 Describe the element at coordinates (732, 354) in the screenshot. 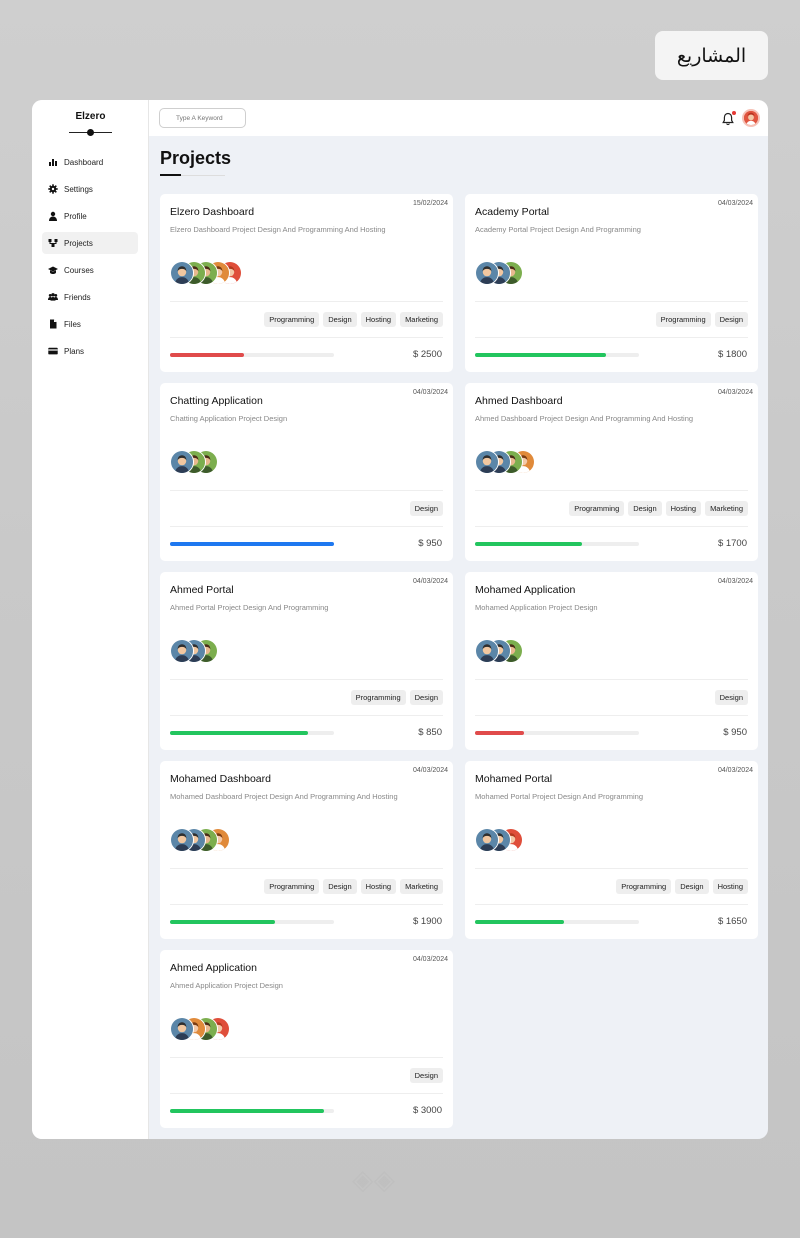

I see `project-price: $ 1800` at that location.